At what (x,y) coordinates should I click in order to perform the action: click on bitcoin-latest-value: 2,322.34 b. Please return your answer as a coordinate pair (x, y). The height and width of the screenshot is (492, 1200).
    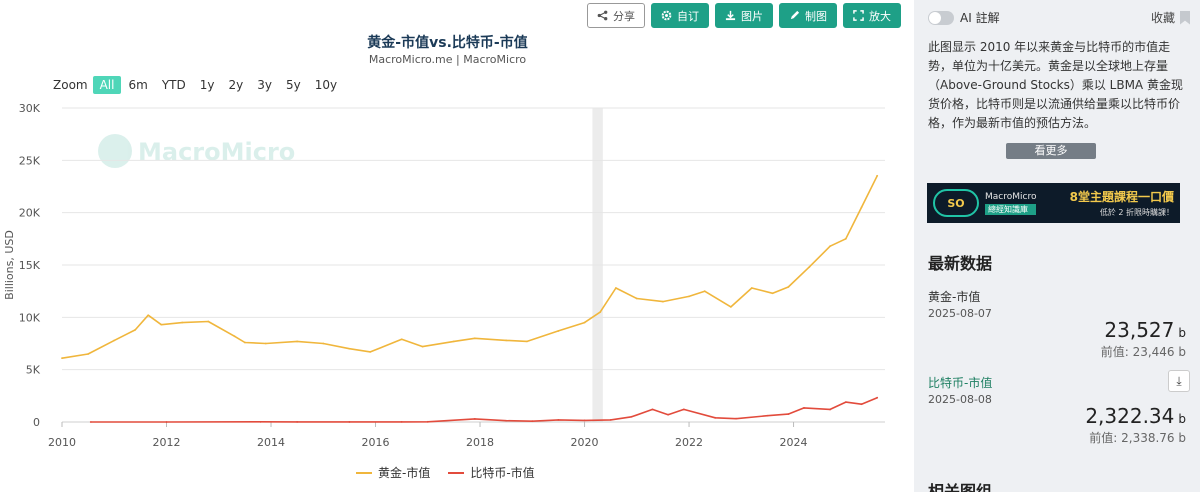
    Looking at the image, I should click on (1135, 416).